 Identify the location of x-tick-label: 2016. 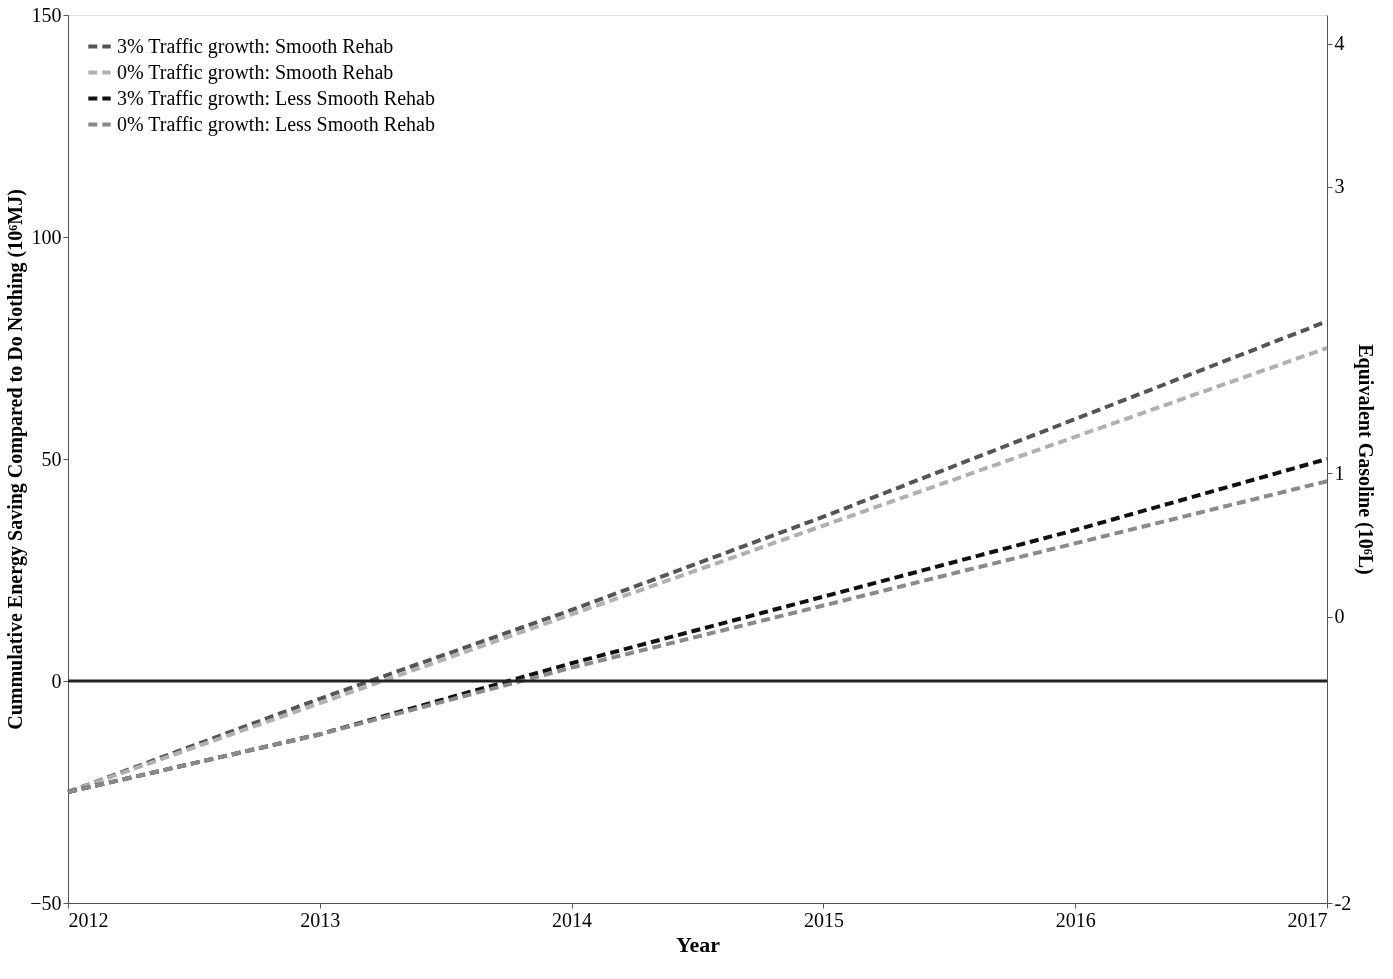
(1075, 919).